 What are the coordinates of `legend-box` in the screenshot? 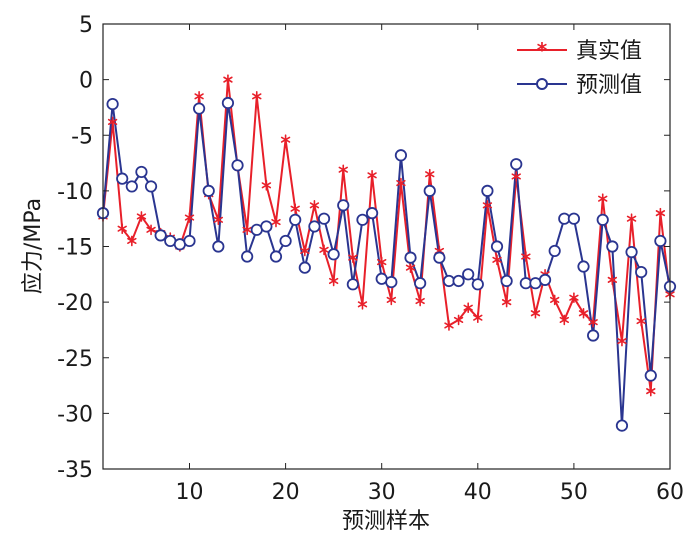 It's located at (584, 66).